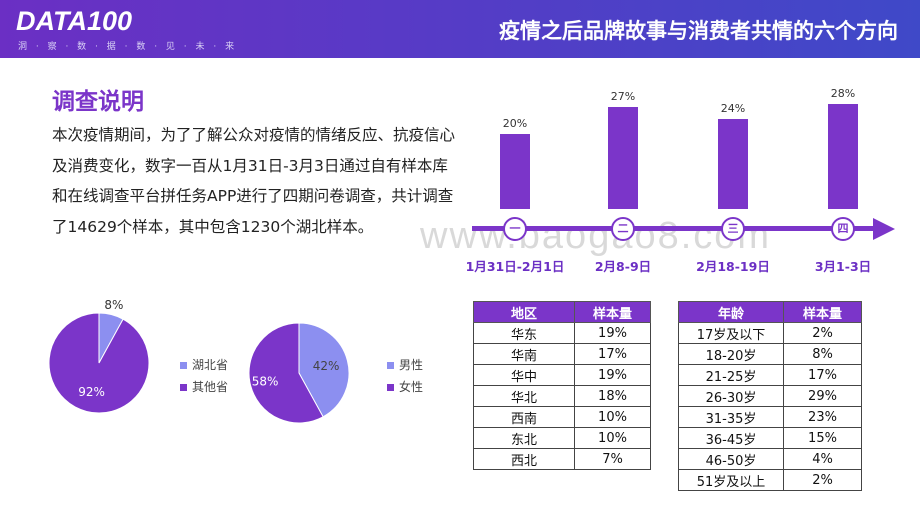 Image resolution: width=920 pixels, height=518 pixels. I want to click on age-name-cell: 36-45岁, so click(731, 438).